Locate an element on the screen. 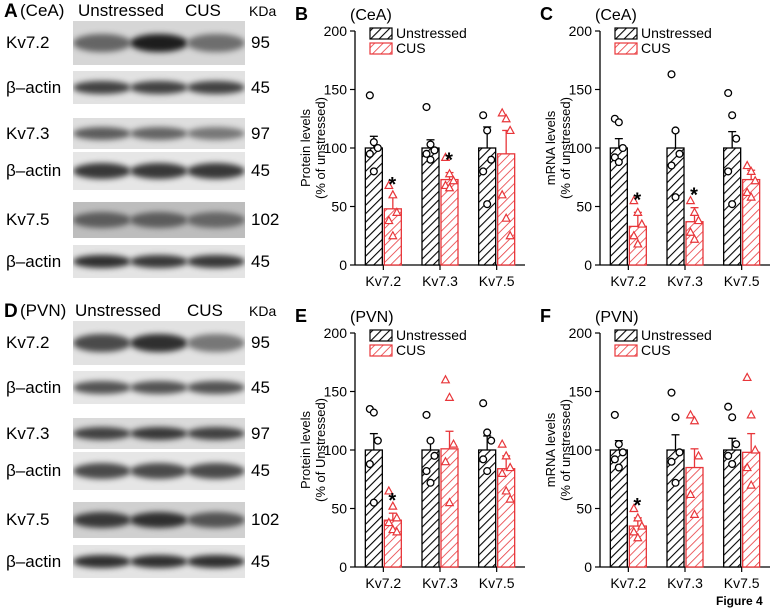 Image resolution: width=777 pixels, height=613 pixels. y-tick-label: 200 is located at coordinates (581, 333).